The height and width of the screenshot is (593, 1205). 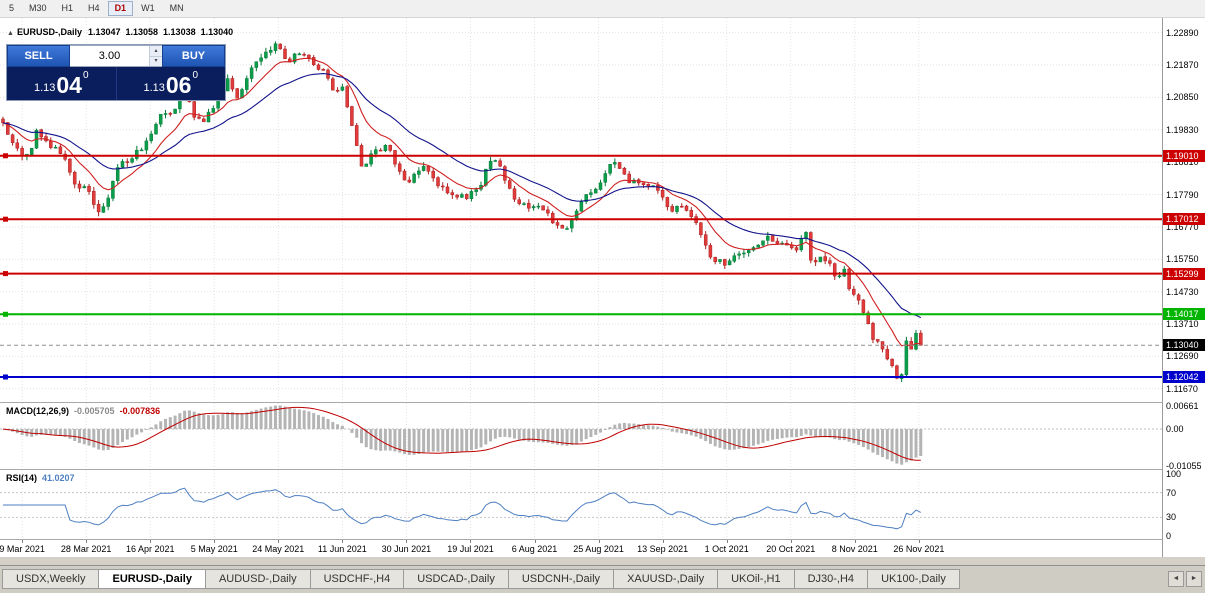 I want to click on timeframe-h4-button: H4, so click(x=94, y=8).